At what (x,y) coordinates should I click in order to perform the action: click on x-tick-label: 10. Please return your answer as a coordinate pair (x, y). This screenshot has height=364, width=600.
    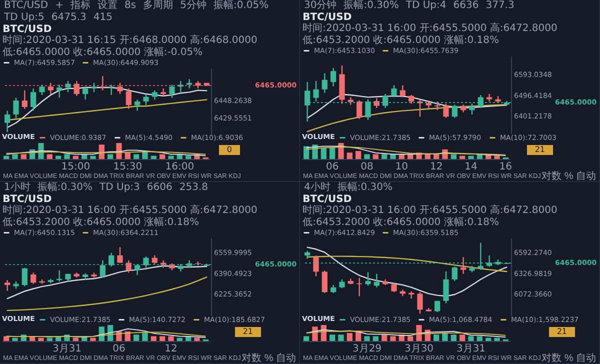
    Looking at the image, I should click on (401, 167).